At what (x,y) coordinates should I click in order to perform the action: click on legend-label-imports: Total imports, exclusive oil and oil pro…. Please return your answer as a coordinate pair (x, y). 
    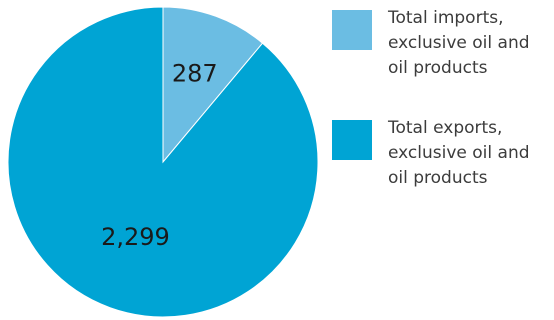
    Looking at the image, I should click on (459, 43).